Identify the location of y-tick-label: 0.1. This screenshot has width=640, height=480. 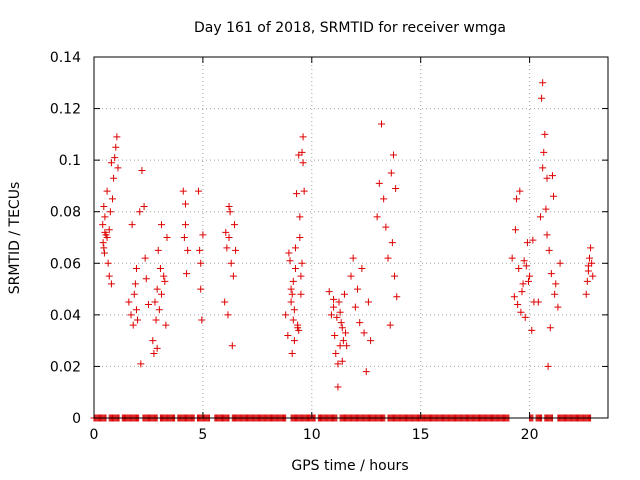
(70, 161).